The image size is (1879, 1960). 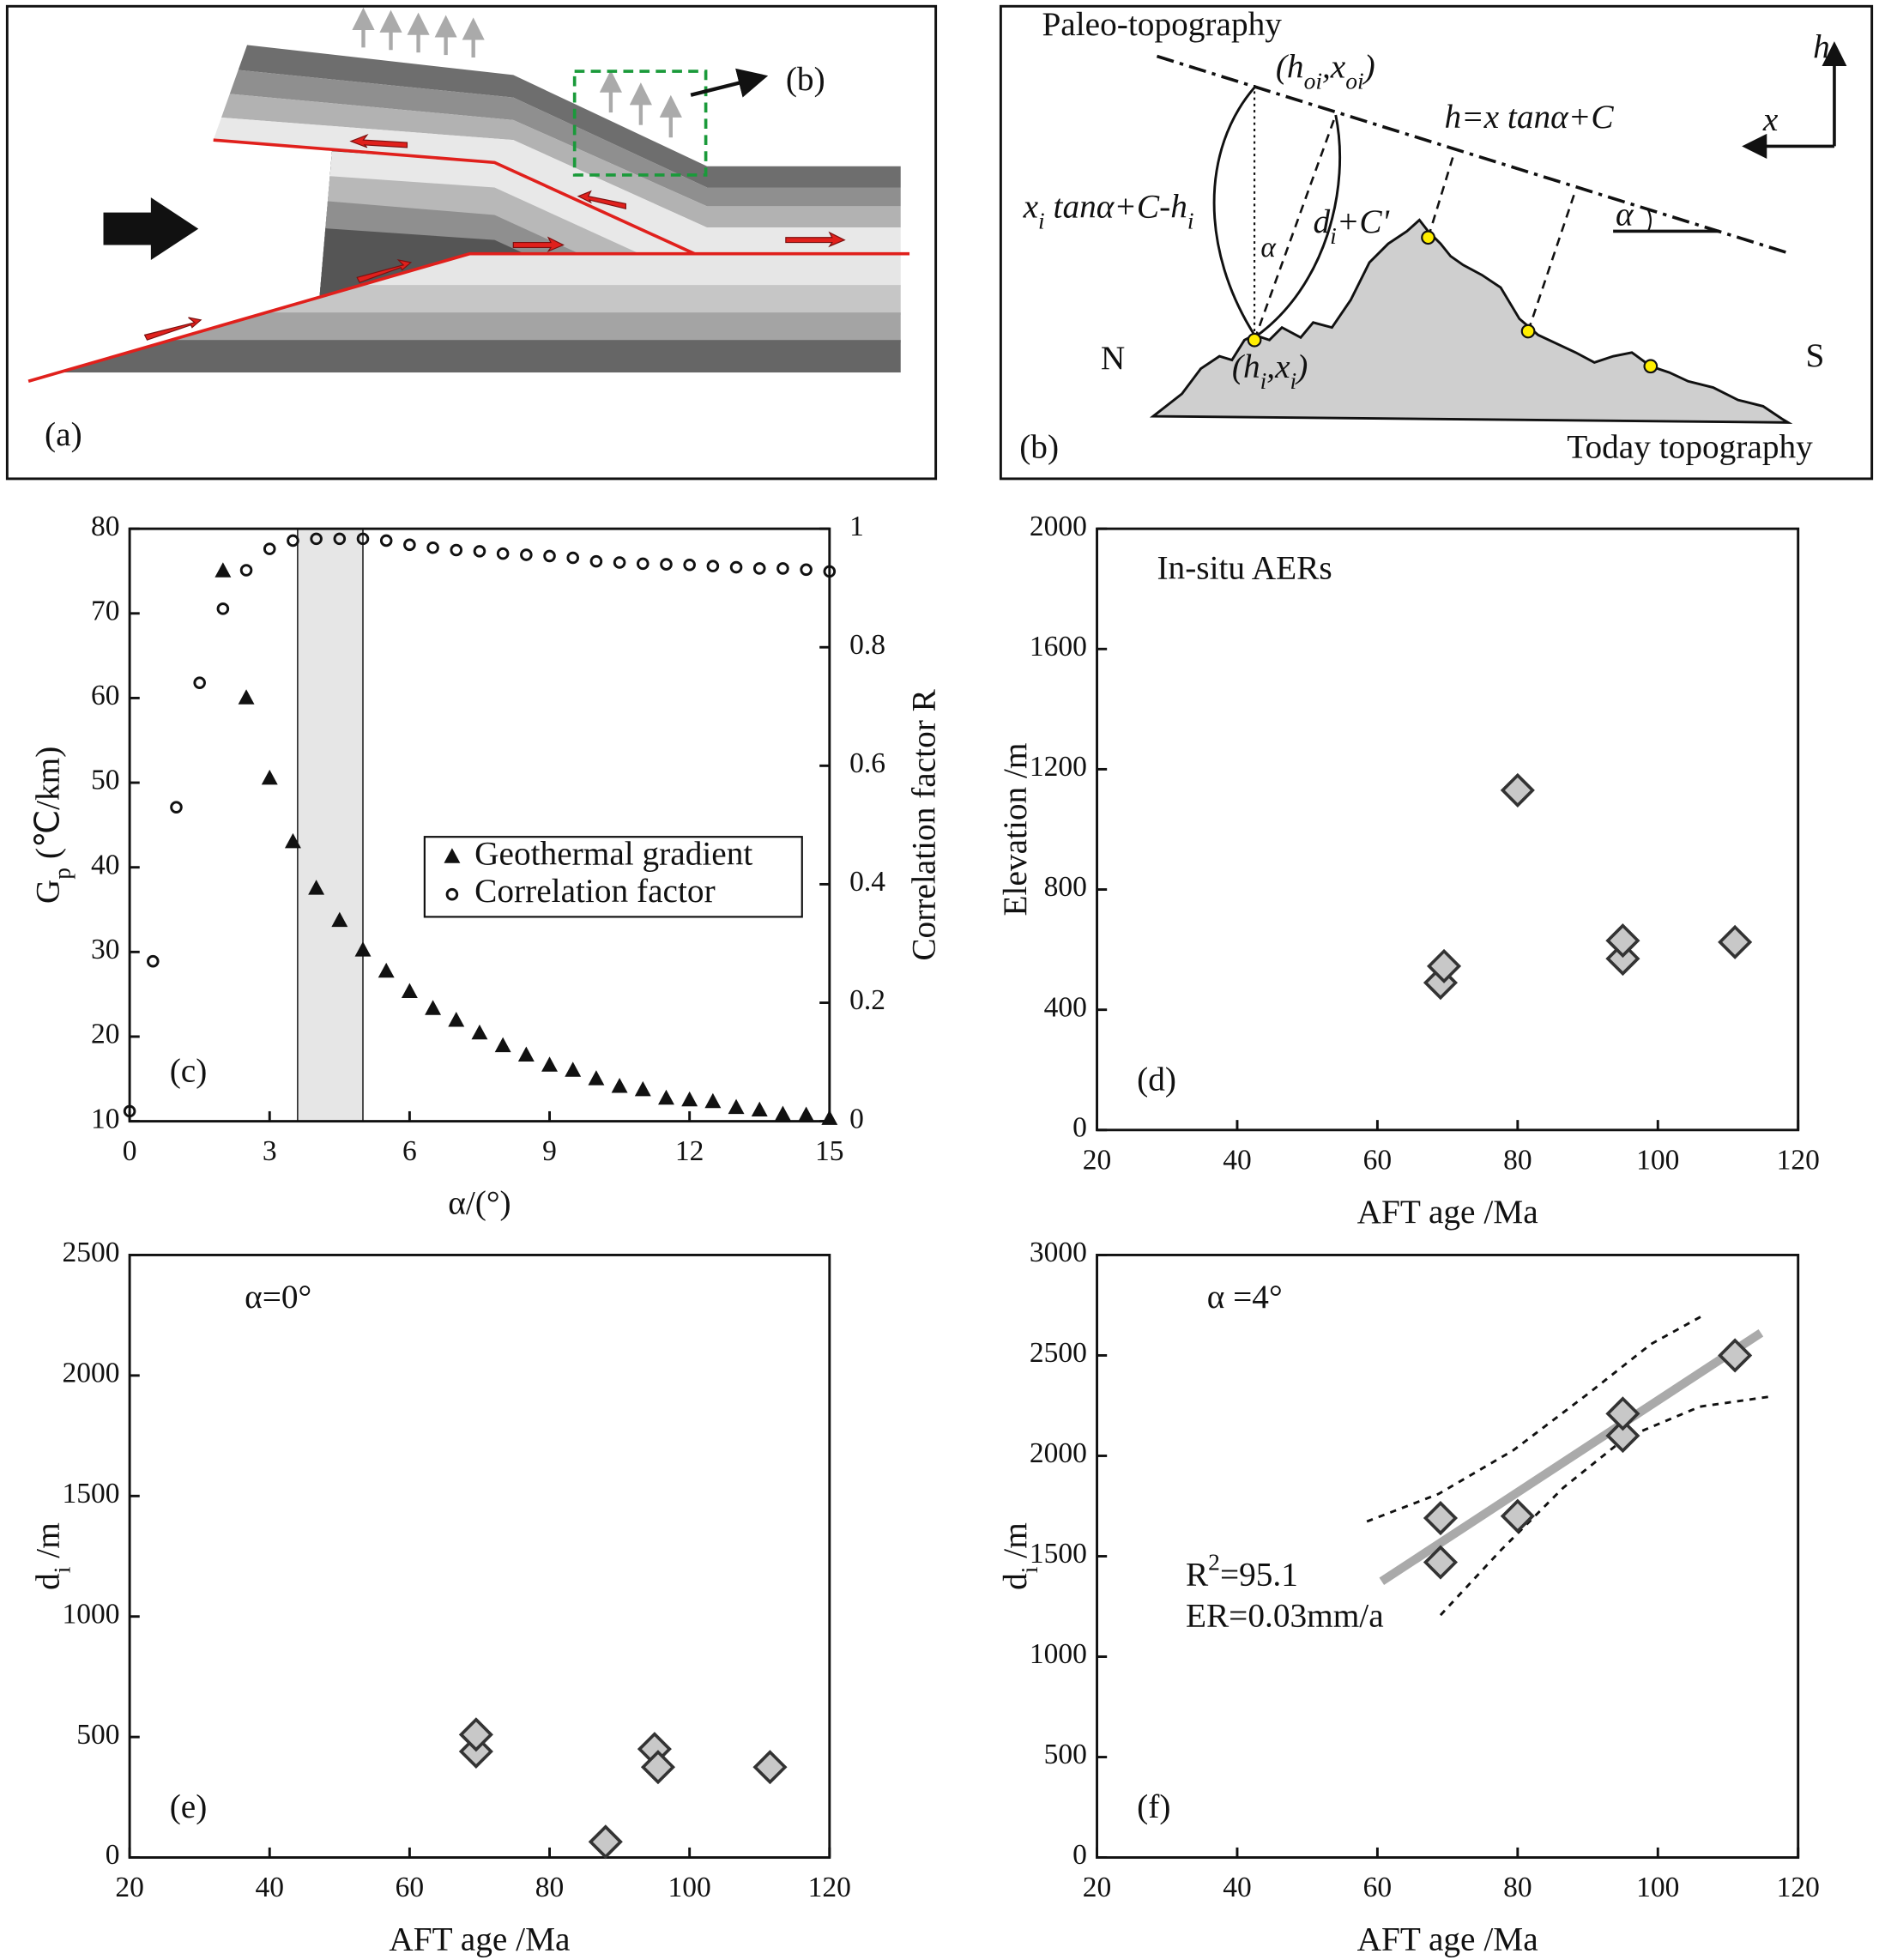 I want to click on equation: h=x tanα+C, so click(x=1529, y=117).